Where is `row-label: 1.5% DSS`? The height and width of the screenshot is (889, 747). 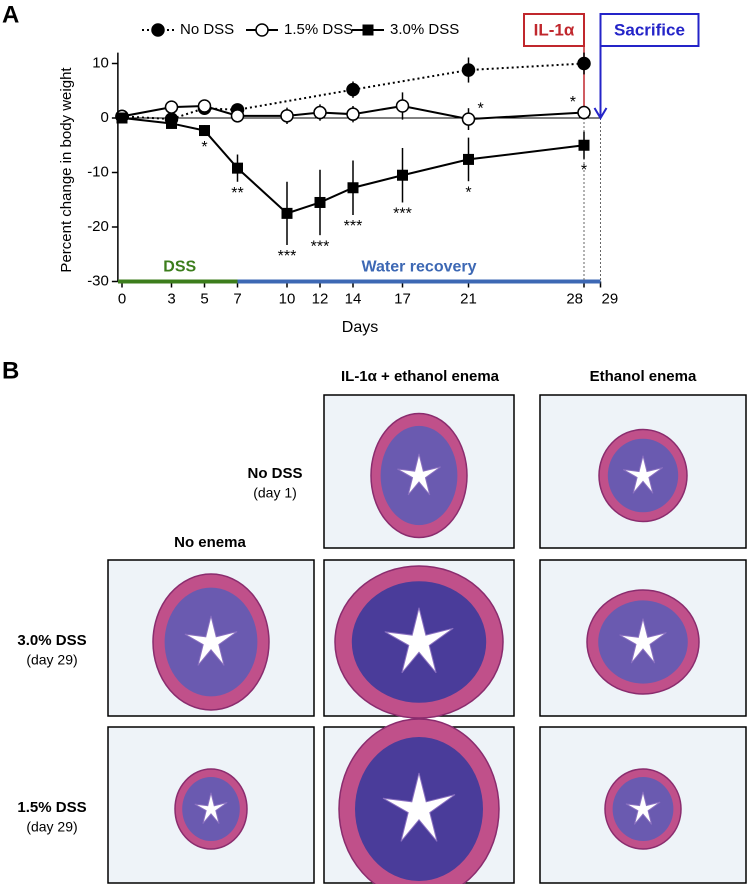 row-label: 1.5% DSS is located at coordinates (51, 807).